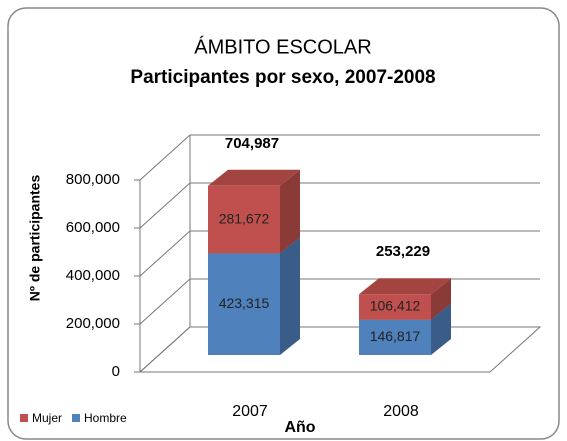 This screenshot has width=567, height=441. What do you see at coordinates (282, 77) in the screenshot?
I see `chart-subtitle: Participantes por sexo, 2007-2008` at bounding box center [282, 77].